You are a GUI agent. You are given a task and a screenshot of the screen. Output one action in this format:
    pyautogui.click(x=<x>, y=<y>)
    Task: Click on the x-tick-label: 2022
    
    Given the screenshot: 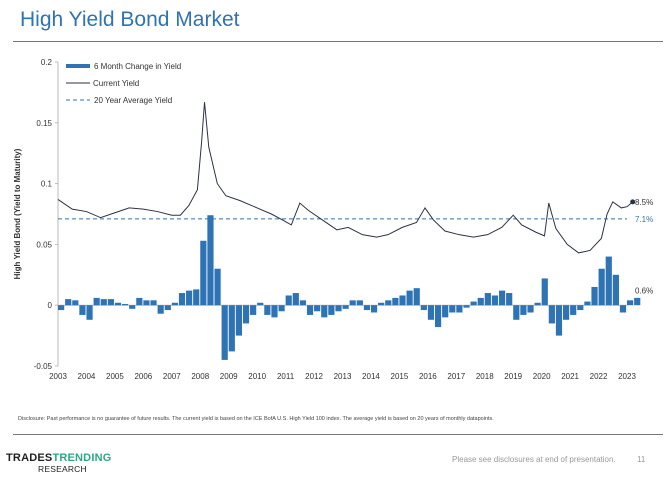 What is the action you would take?
    pyautogui.click(x=599, y=376)
    